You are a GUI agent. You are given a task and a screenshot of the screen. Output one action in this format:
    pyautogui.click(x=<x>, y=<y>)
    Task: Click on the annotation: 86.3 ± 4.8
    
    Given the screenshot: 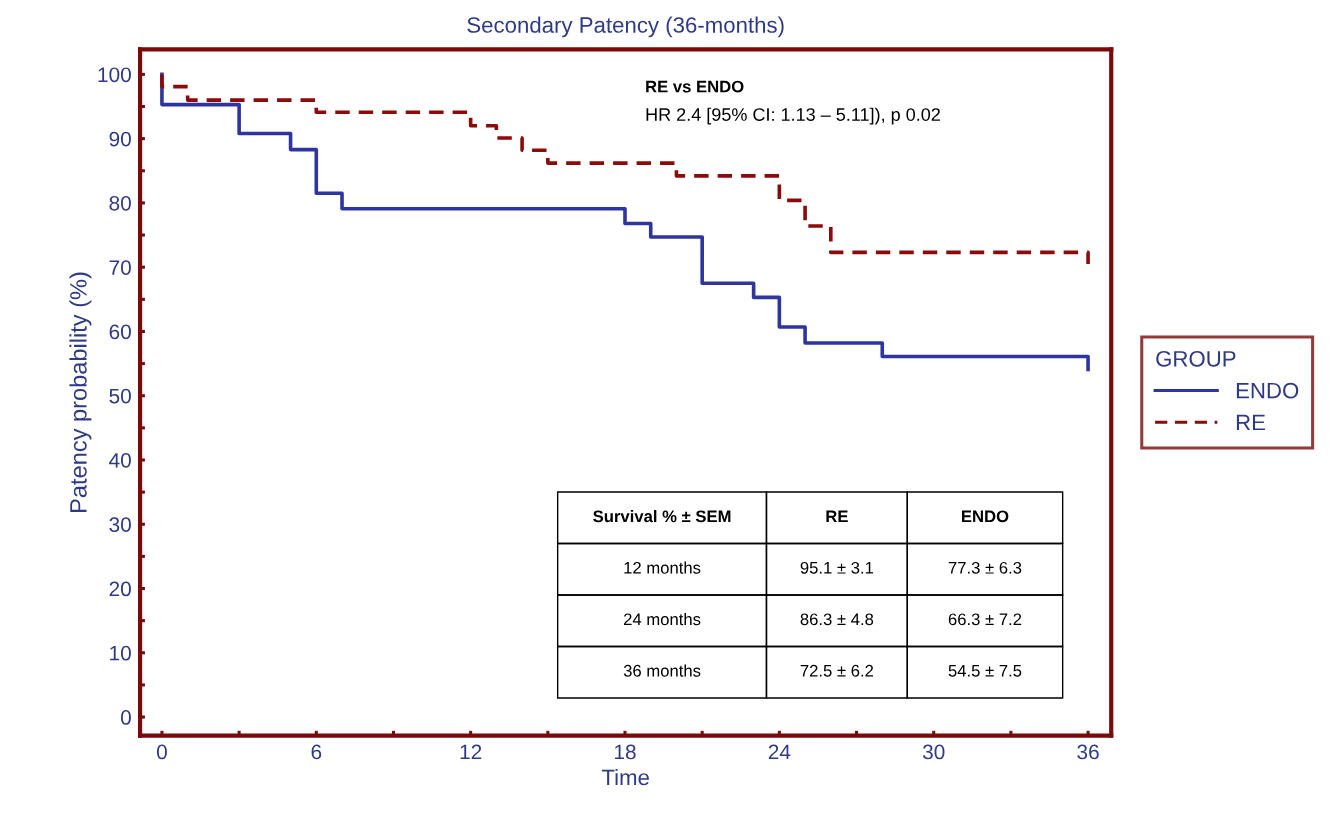 What is the action you would take?
    pyautogui.click(x=837, y=619)
    